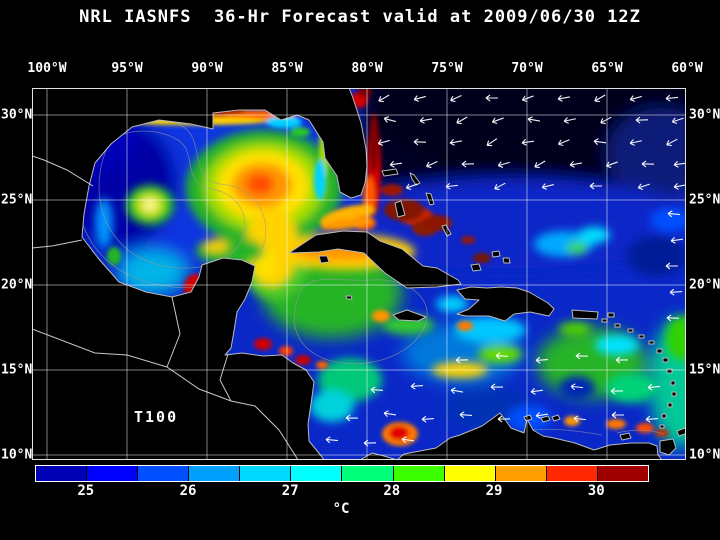  What do you see at coordinates (505, 304) in the screenshot?
I see `hispaniola-island` at bounding box center [505, 304].